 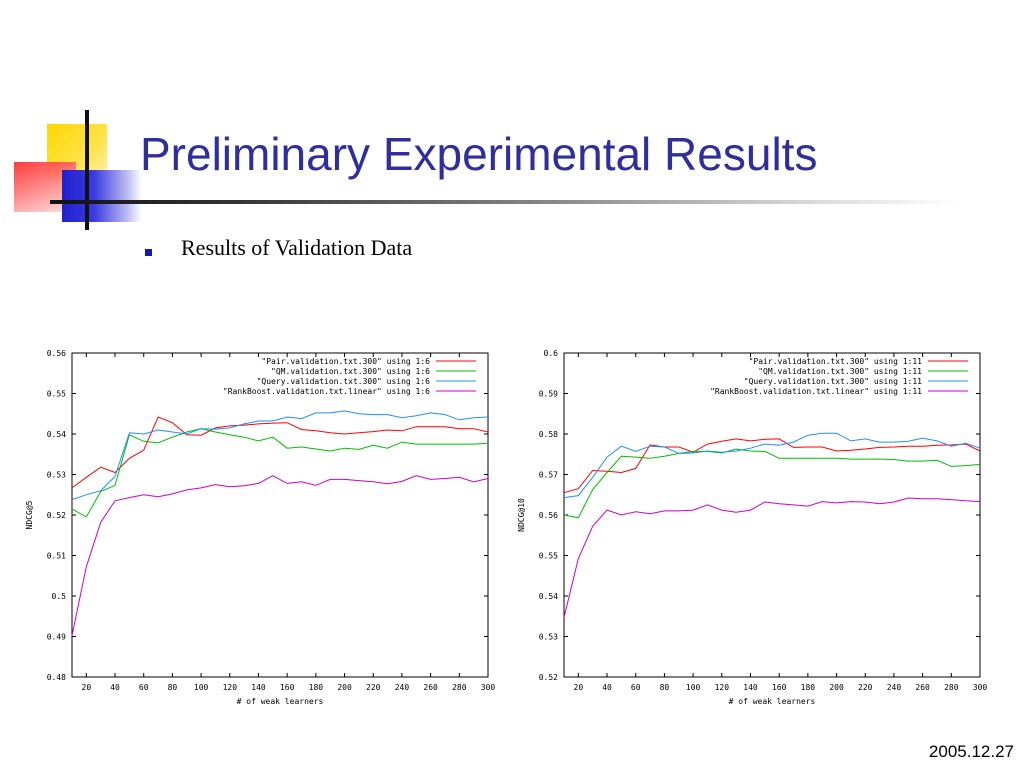 I want to click on bullet-marker, so click(x=148, y=252).